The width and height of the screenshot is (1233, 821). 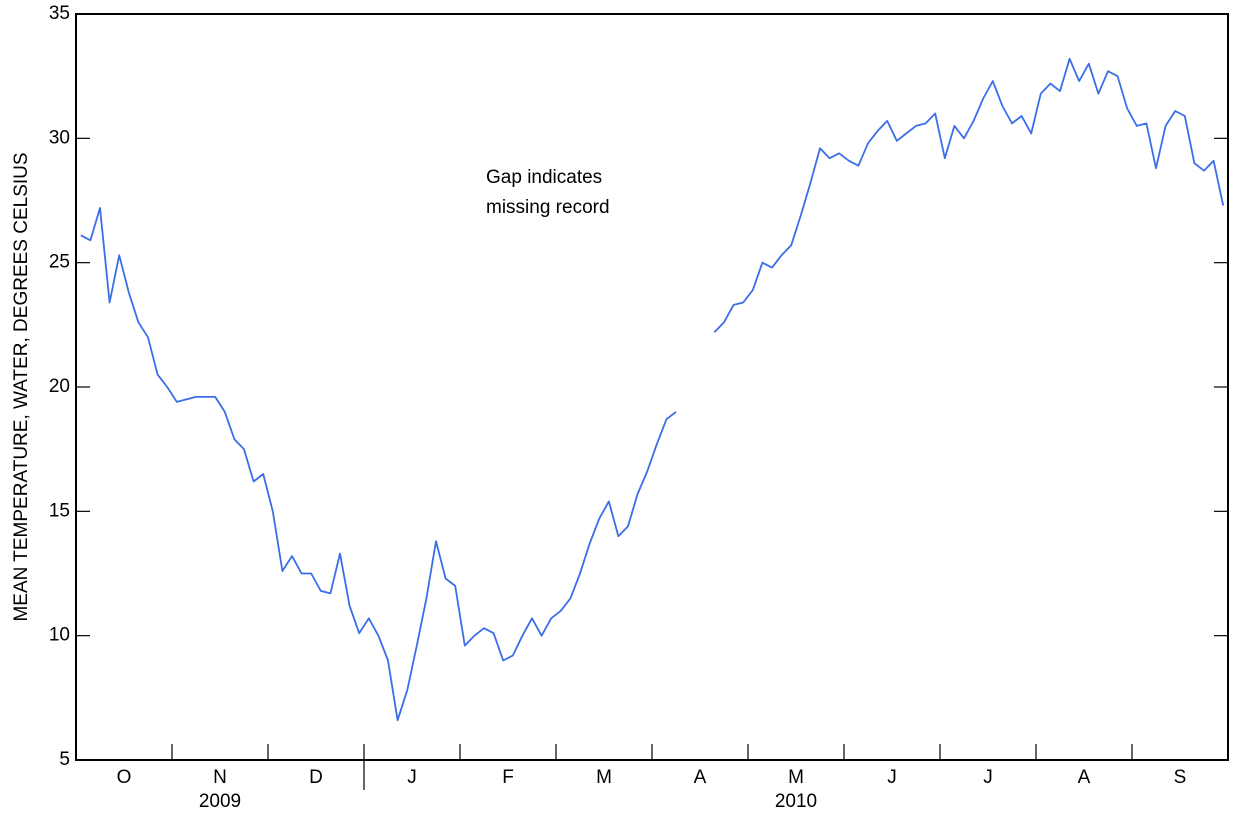 What do you see at coordinates (508, 777) in the screenshot?
I see `x-tick-label: F` at bounding box center [508, 777].